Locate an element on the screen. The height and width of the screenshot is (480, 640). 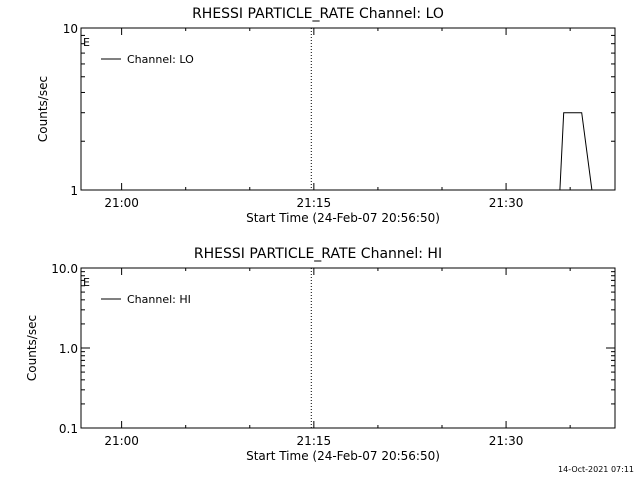
chart-title: RHESSI PARTICLE_RATE Channel: LO is located at coordinates (318, 14).